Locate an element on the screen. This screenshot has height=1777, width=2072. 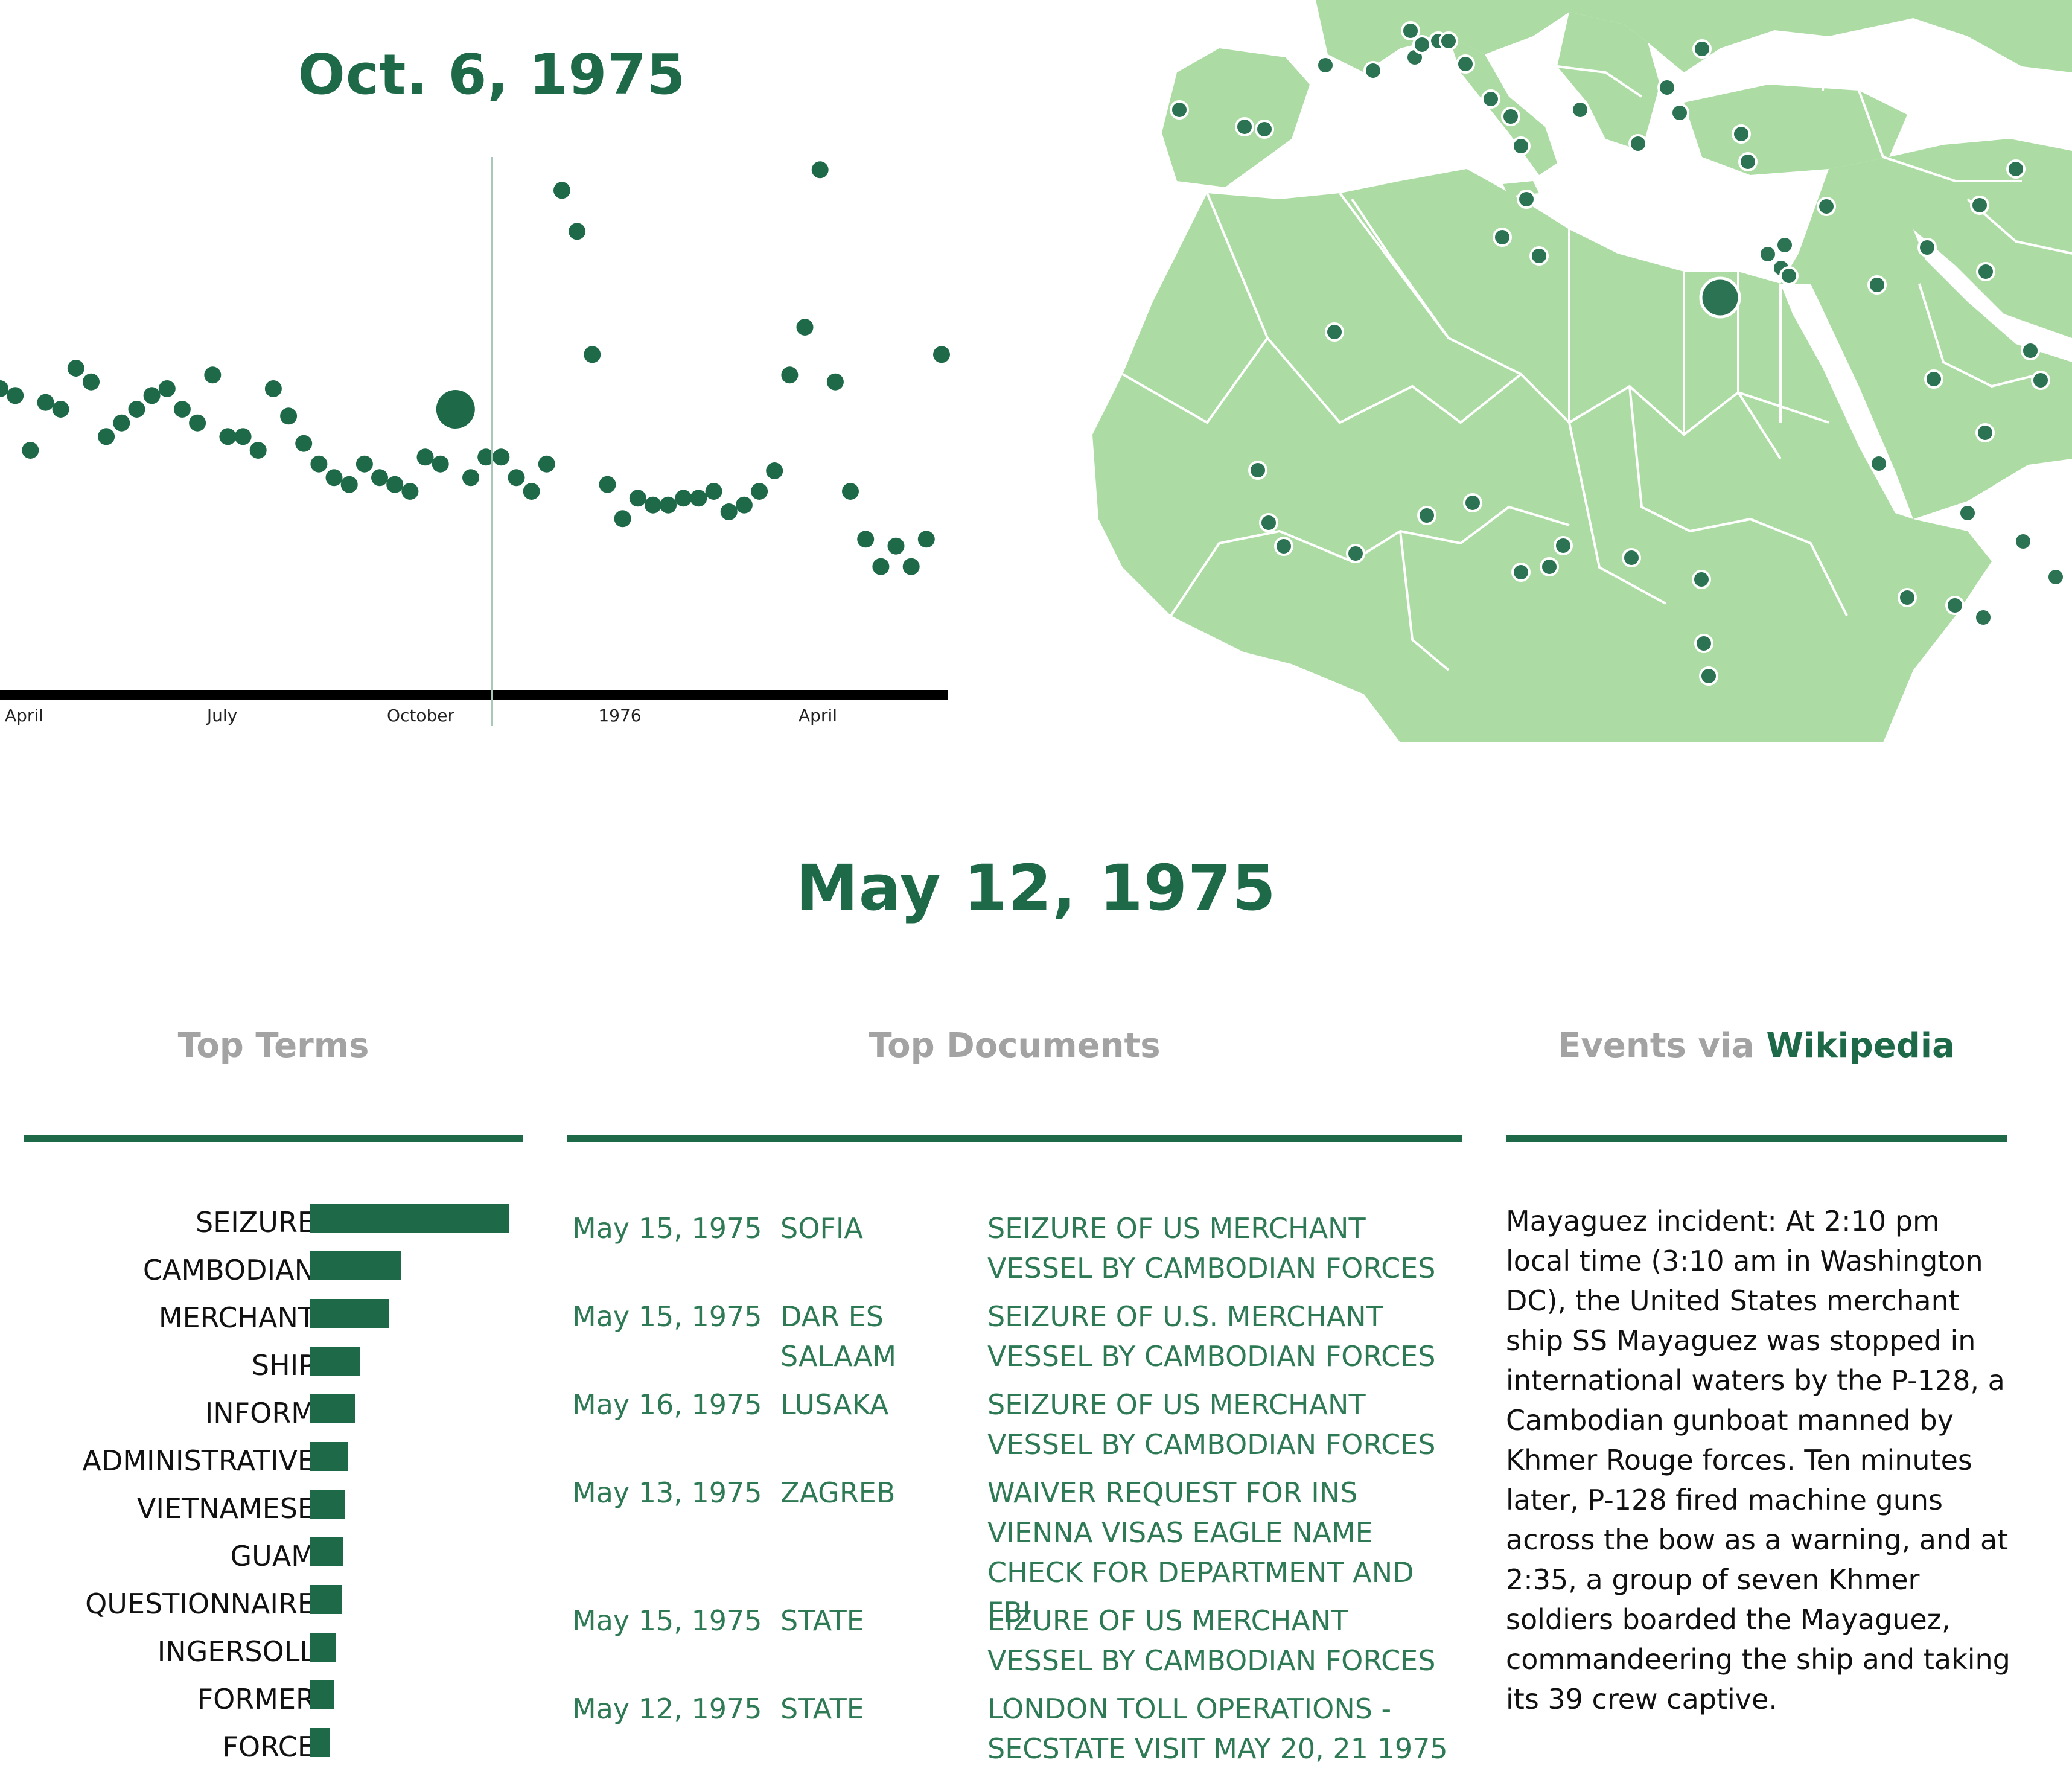
term-row: SEIZURE is located at coordinates (271, 1226).